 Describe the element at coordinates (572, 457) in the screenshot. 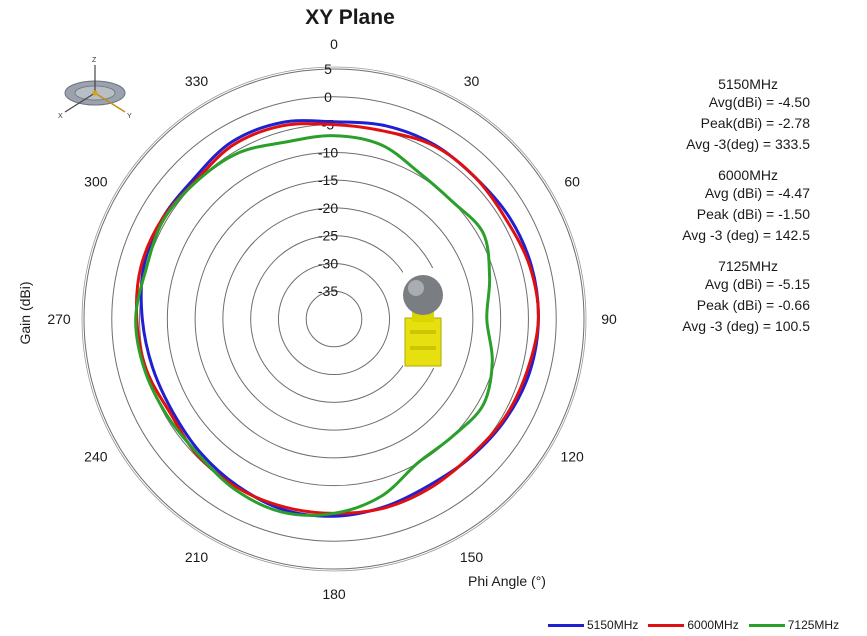

I see `angle-tick-label: 120` at that location.